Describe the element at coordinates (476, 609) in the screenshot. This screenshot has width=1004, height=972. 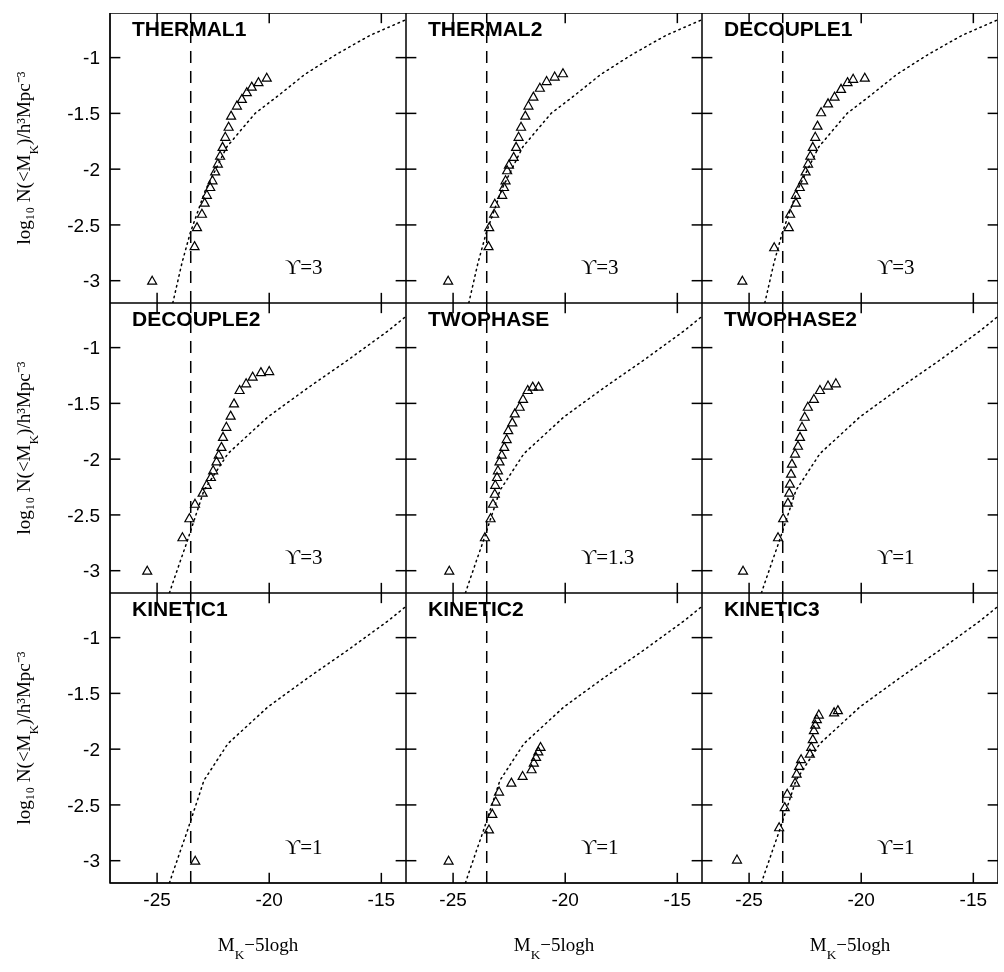
I see `chart-title: KINETIC2` at that location.